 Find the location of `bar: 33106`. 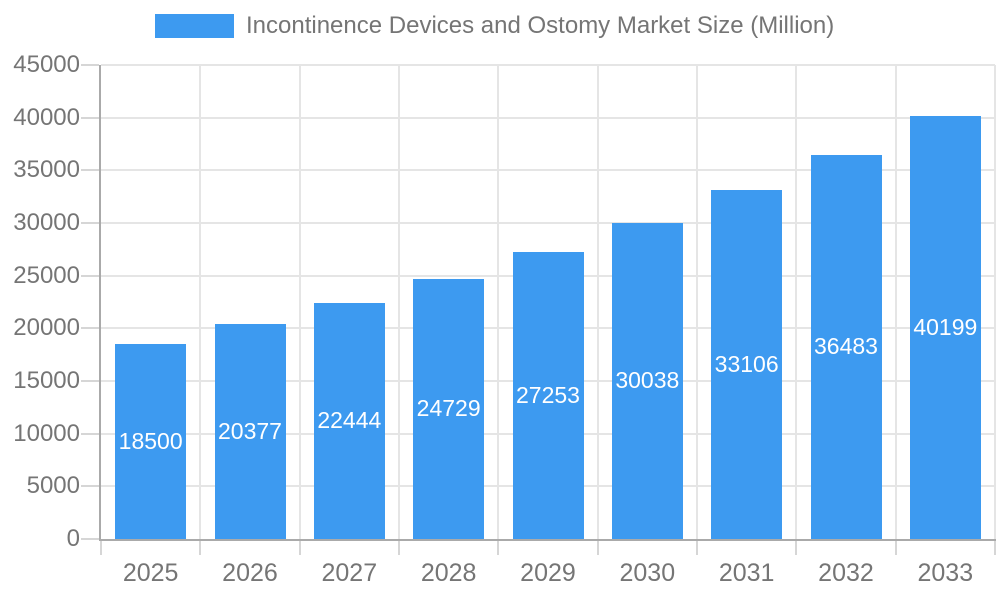

bar: 33106 is located at coordinates (747, 364).